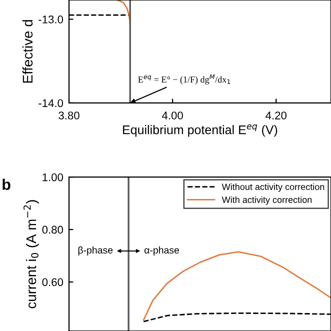  What do you see at coordinates (31, 254) in the screenshot?
I see `y-axis-title: current i$_{0}$ (A m$^{−2}$)` at bounding box center [31, 254].